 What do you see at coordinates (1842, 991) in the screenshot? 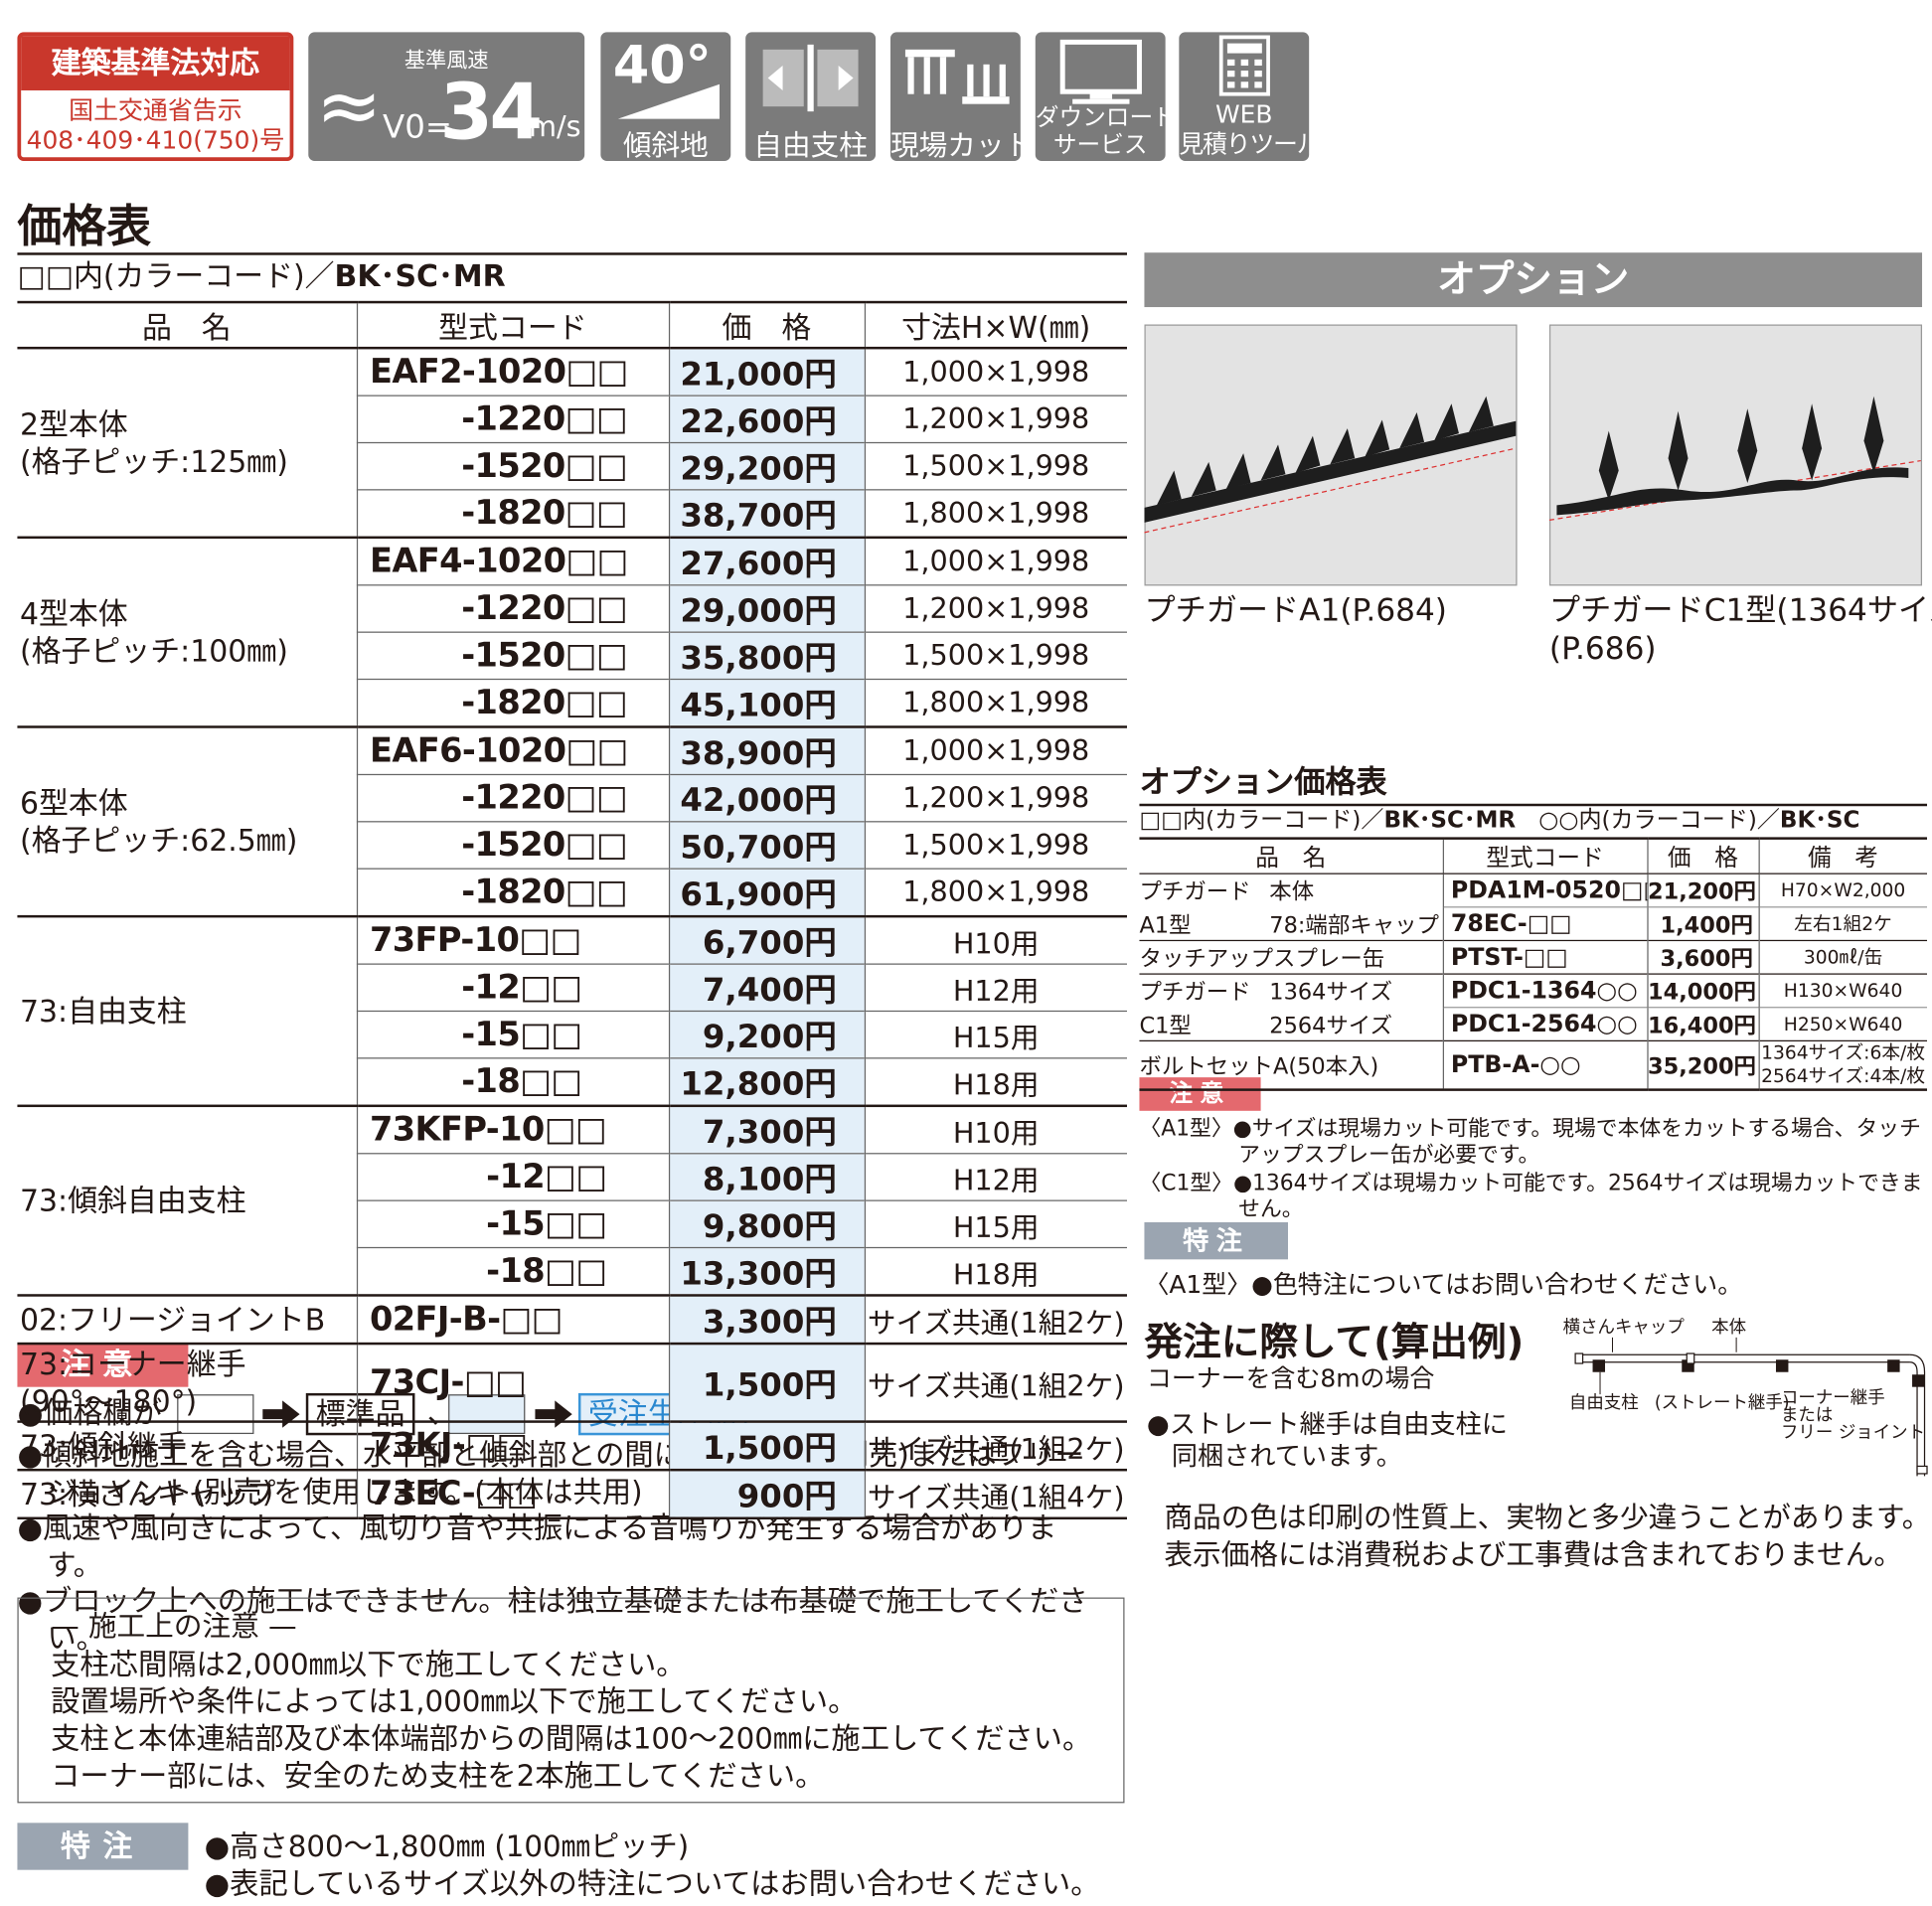
I see `remarks: H130×W640` at bounding box center [1842, 991].